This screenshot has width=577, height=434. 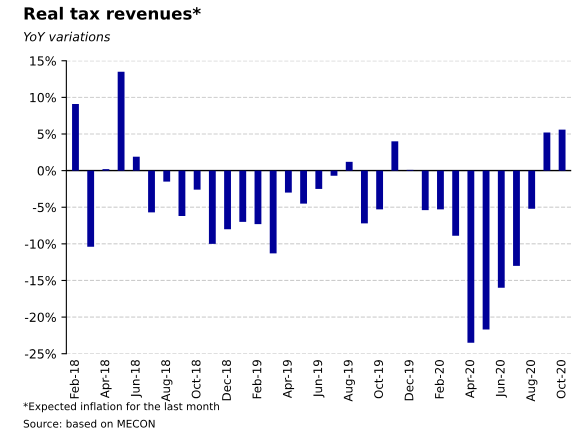 What do you see at coordinates (166, 381) in the screenshot?
I see `x-tick-label: Aug-18` at bounding box center [166, 381].